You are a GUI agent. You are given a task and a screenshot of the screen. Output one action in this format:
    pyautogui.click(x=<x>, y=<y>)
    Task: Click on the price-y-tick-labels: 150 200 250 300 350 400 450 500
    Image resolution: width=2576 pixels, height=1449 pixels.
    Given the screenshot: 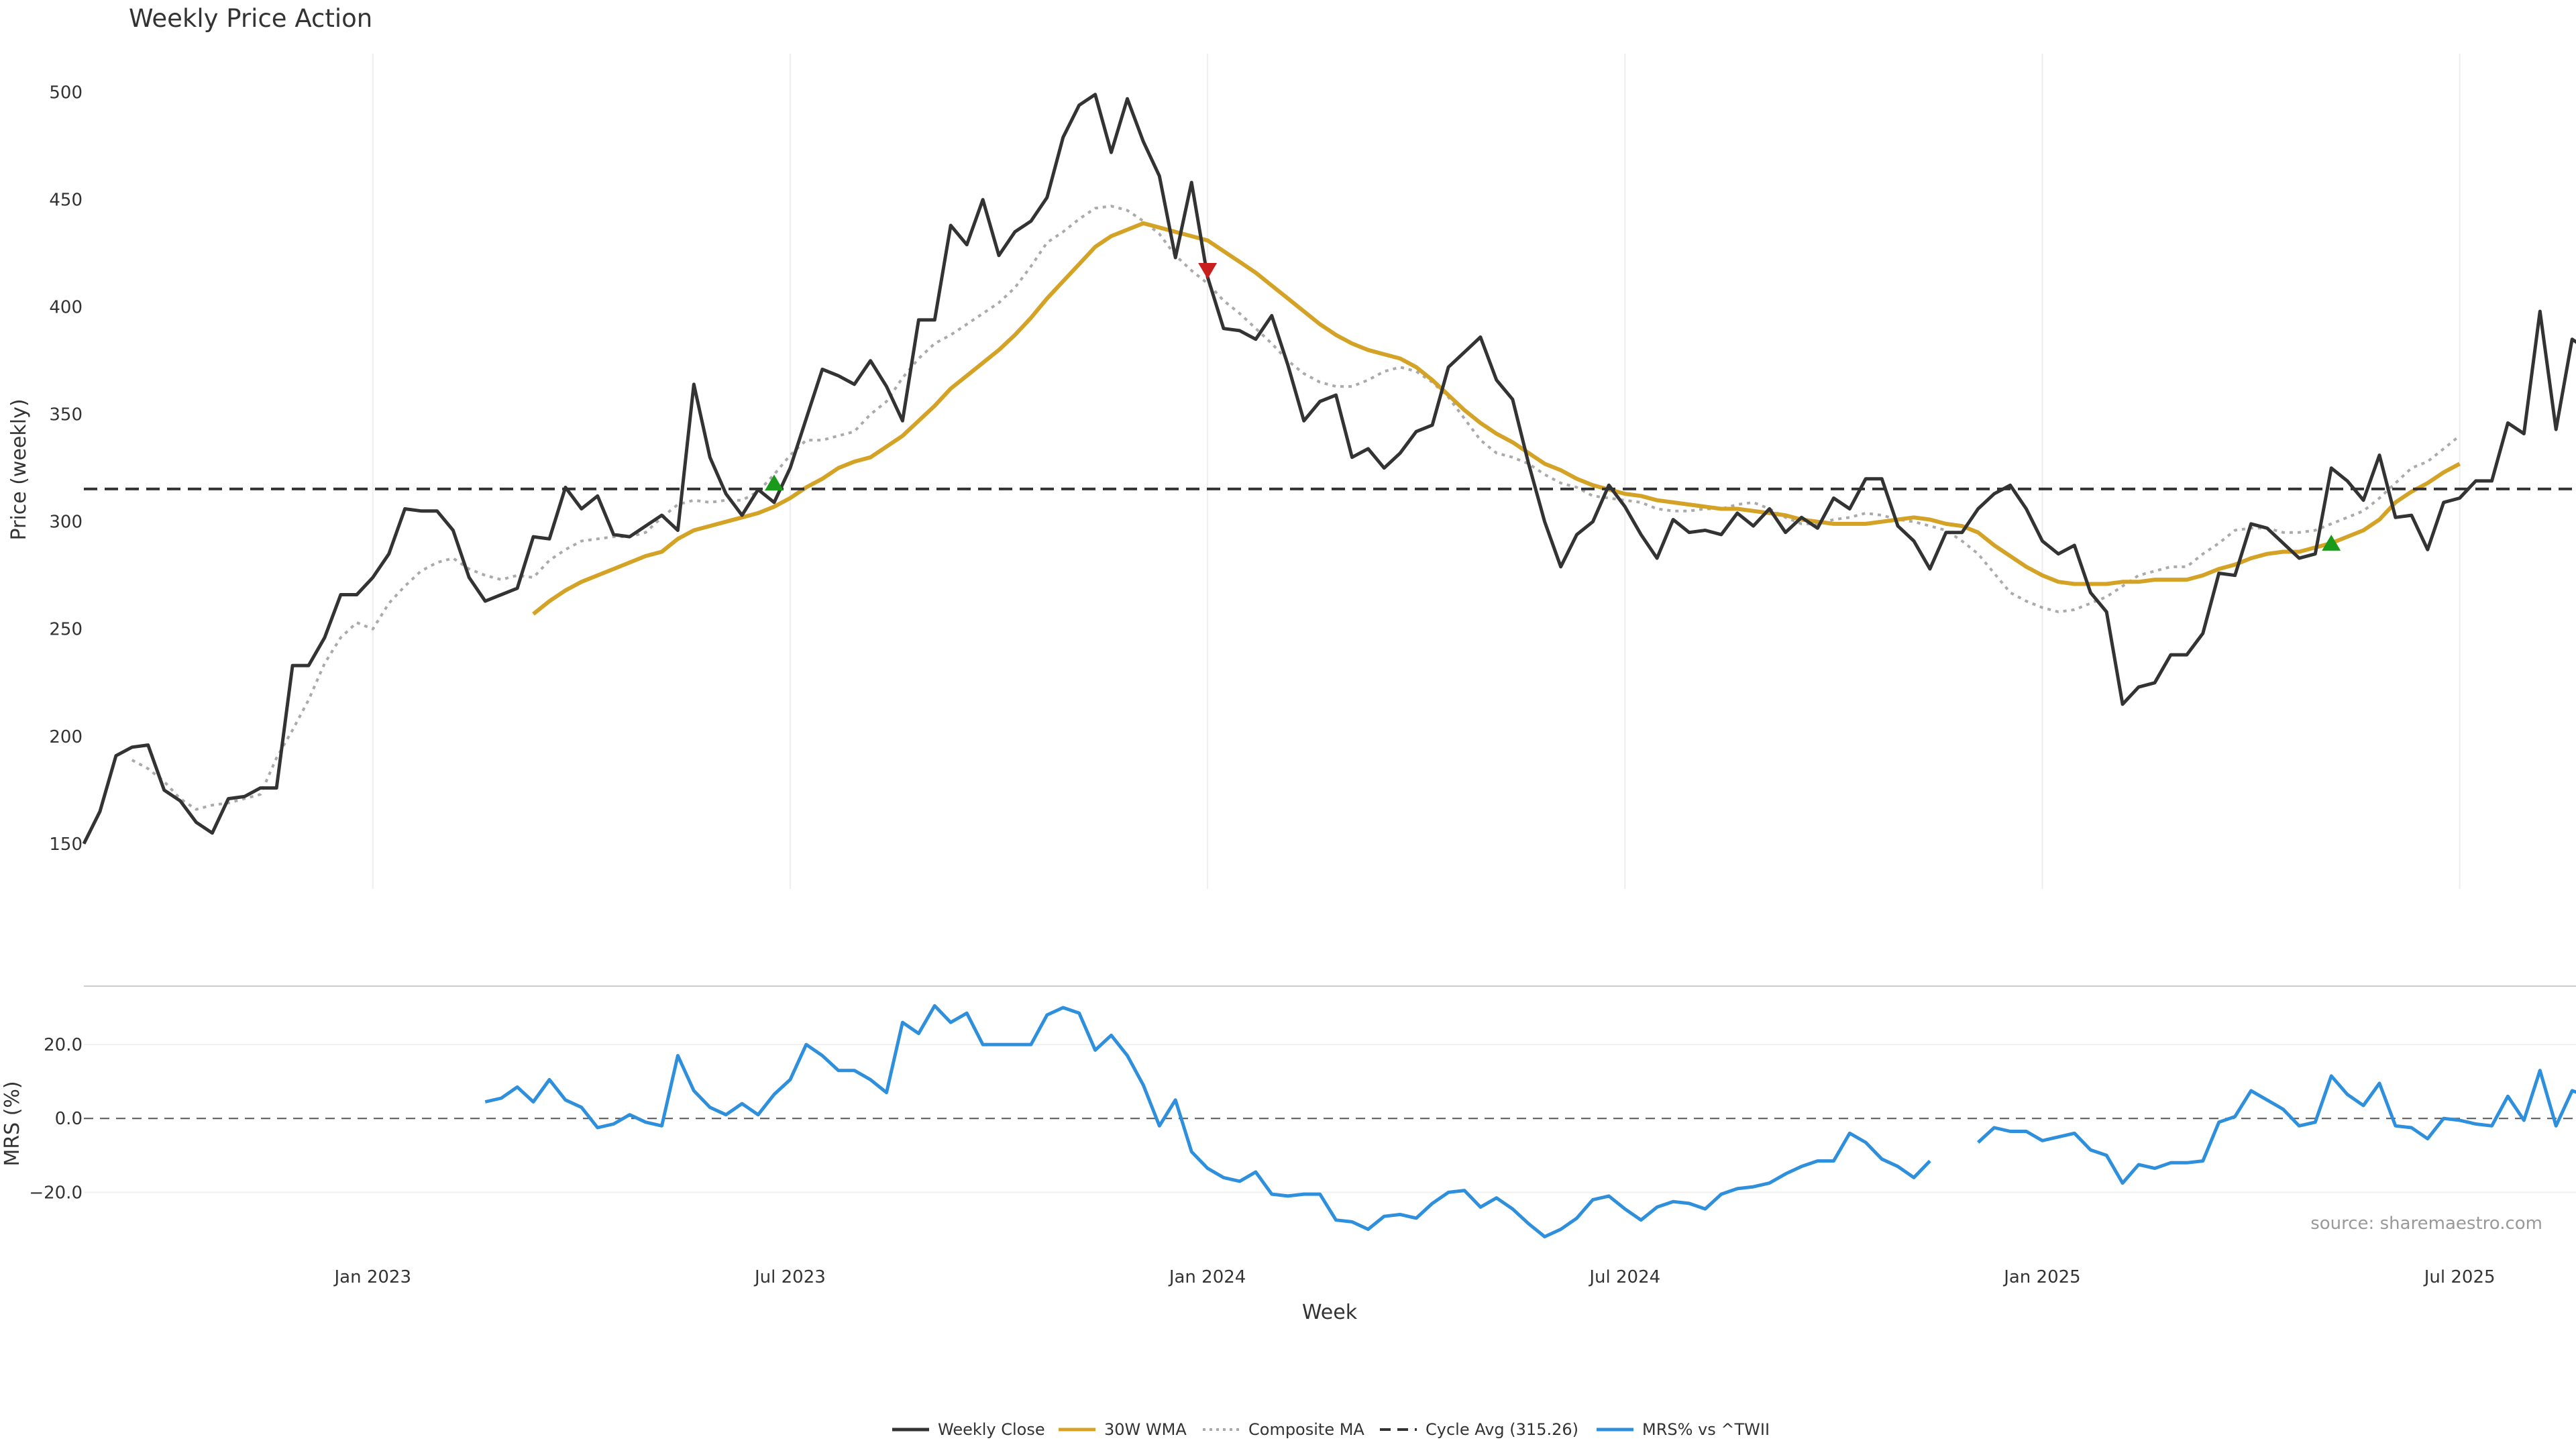 What is the action you would take?
    pyautogui.click(x=66, y=469)
    